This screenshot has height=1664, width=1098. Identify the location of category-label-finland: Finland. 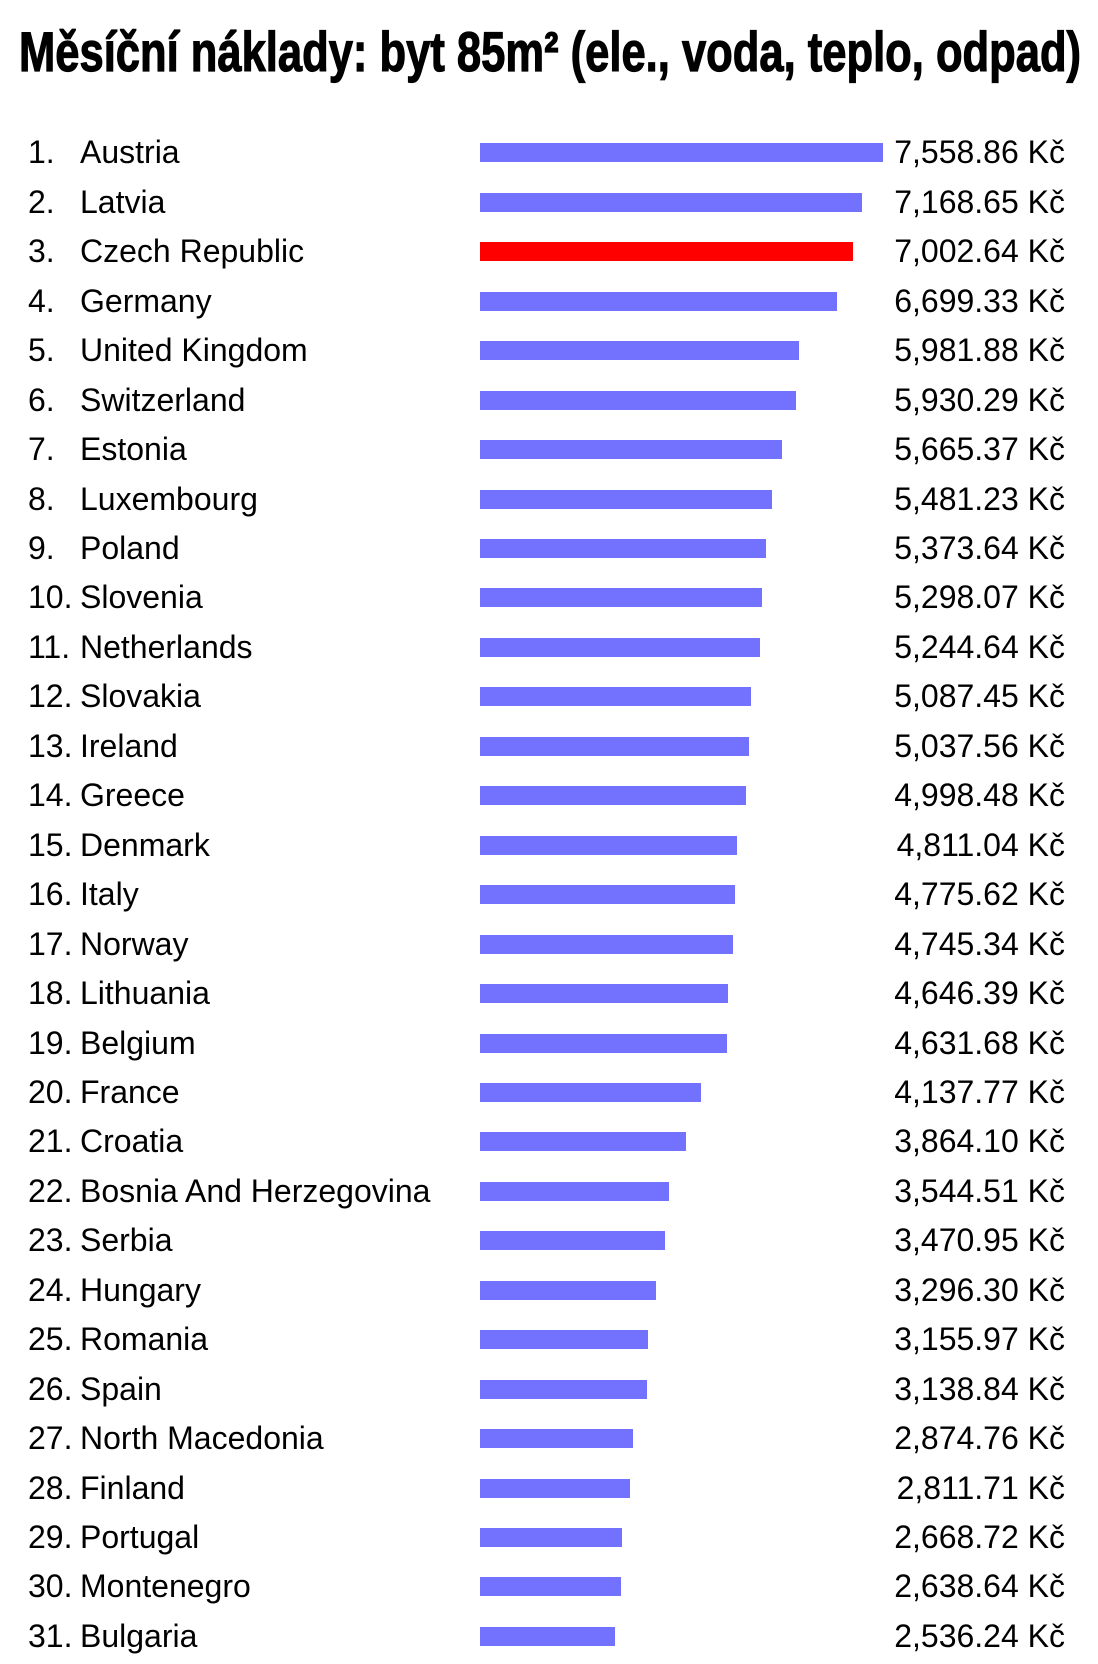
(132, 1487).